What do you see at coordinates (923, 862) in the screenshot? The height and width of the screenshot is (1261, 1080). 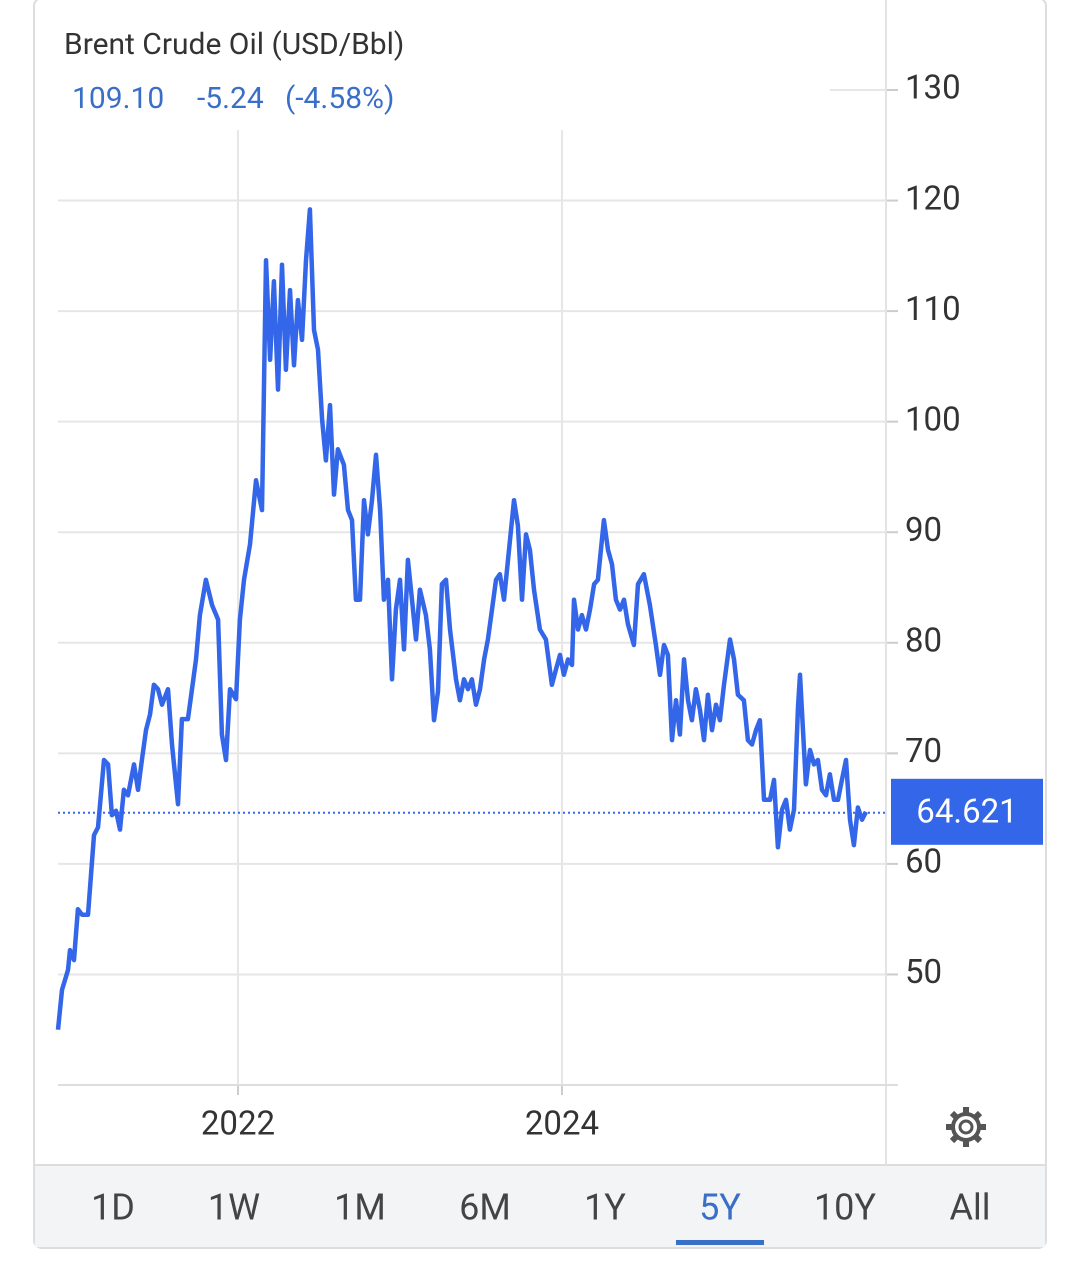 I see `y-tick-label: 60` at bounding box center [923, 862].